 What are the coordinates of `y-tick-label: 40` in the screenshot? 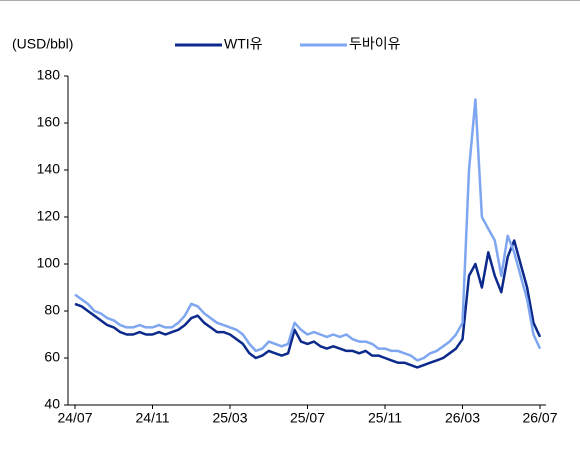 It's located at (52, 404).